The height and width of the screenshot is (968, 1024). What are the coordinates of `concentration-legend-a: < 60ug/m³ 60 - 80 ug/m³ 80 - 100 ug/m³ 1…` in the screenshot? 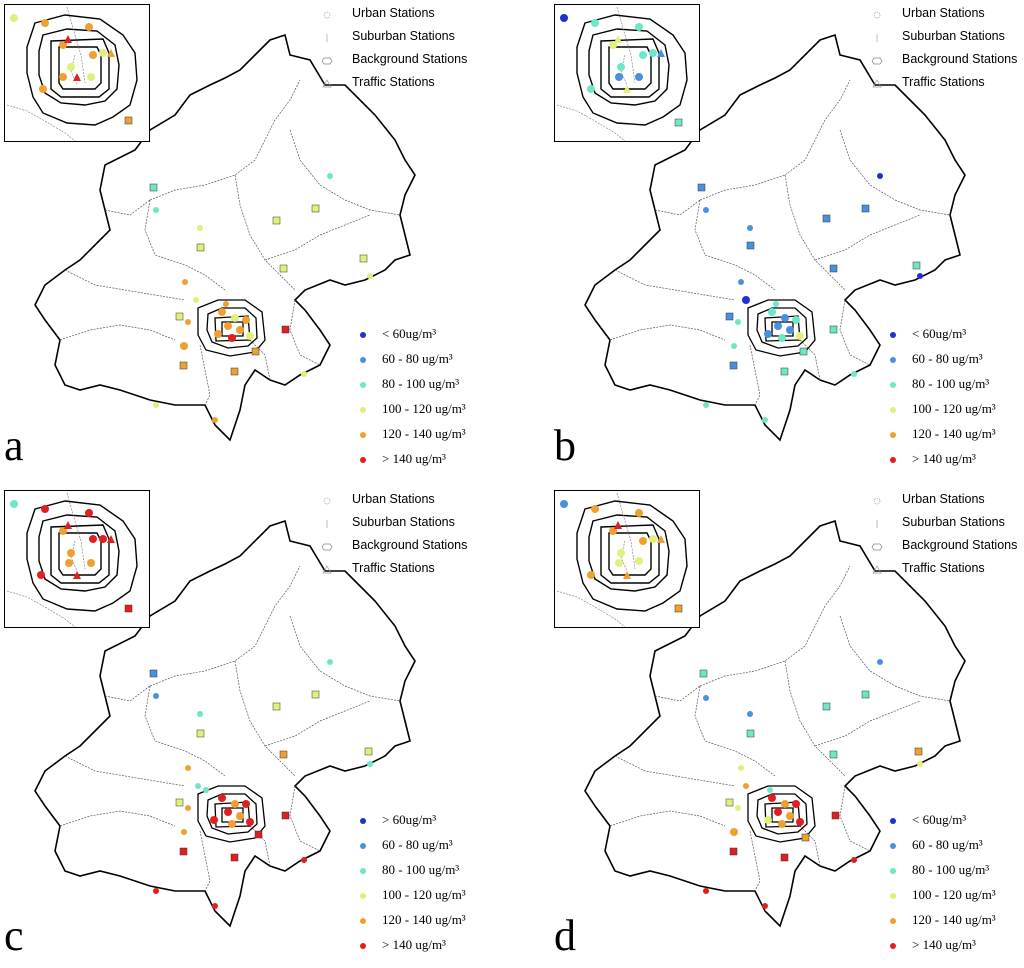 It's located at (434, 400).